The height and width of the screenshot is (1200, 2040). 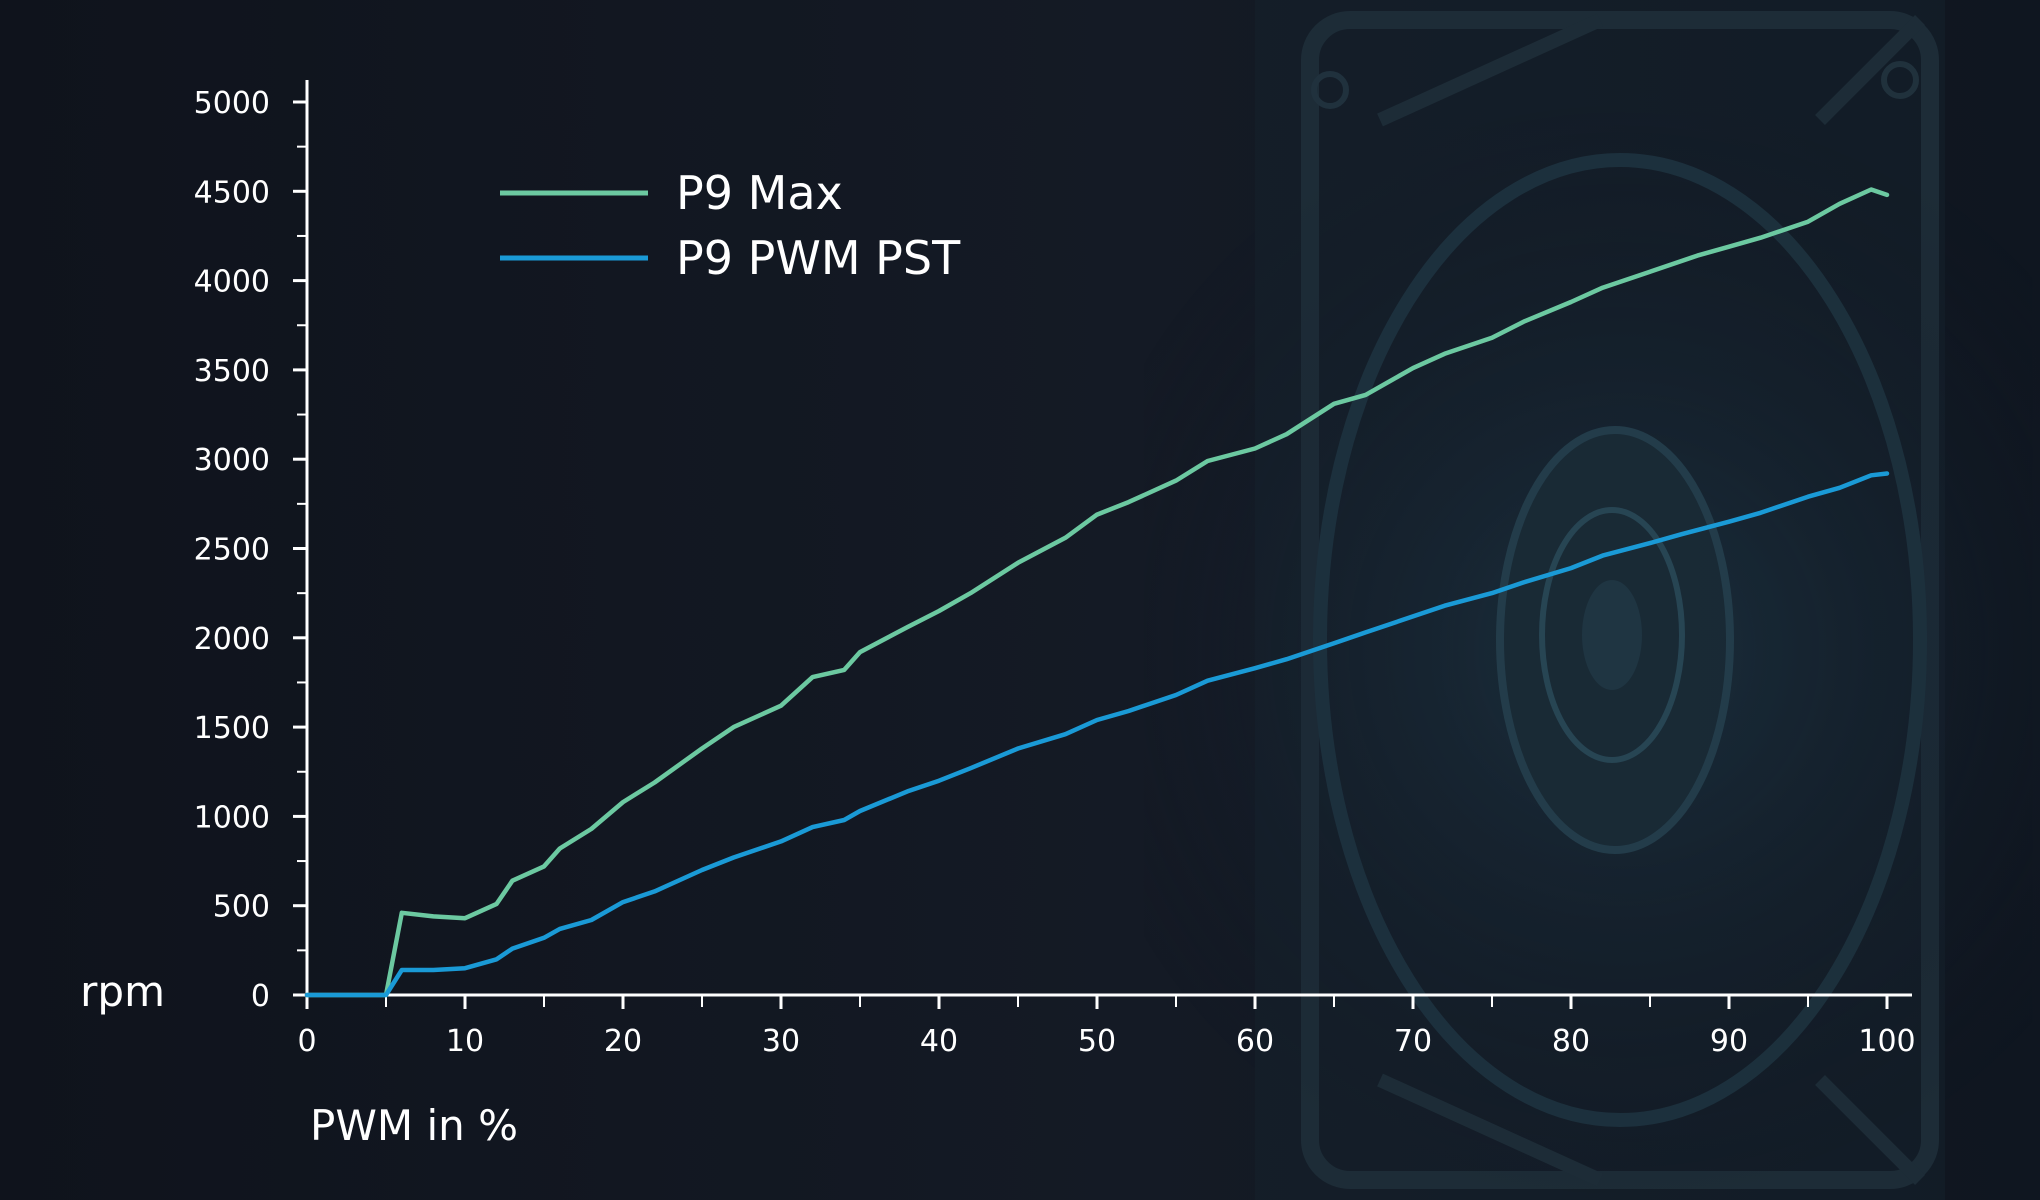 I want to click on x-tick-label: 80, so click(x=1571, y=1041).